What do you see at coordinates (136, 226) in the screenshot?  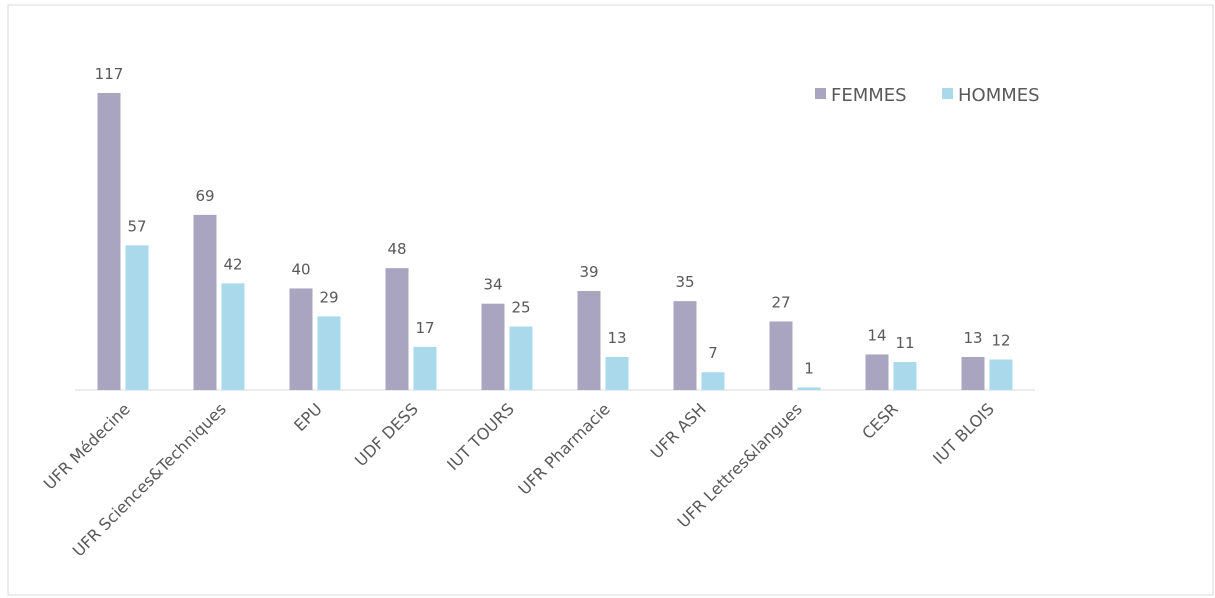 I see `data-label: 57` at bounding box center [136, 226].